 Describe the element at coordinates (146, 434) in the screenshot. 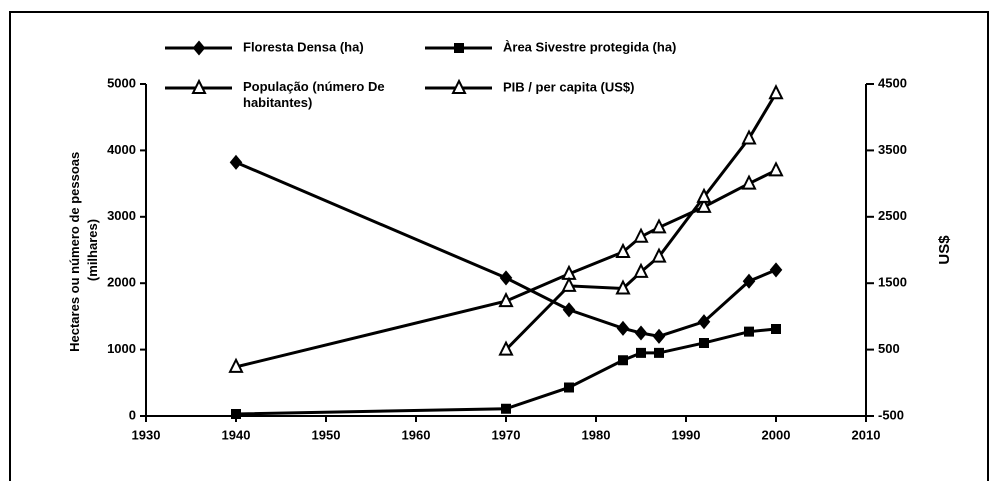

I see `x-tick-label: 1930` at that location.